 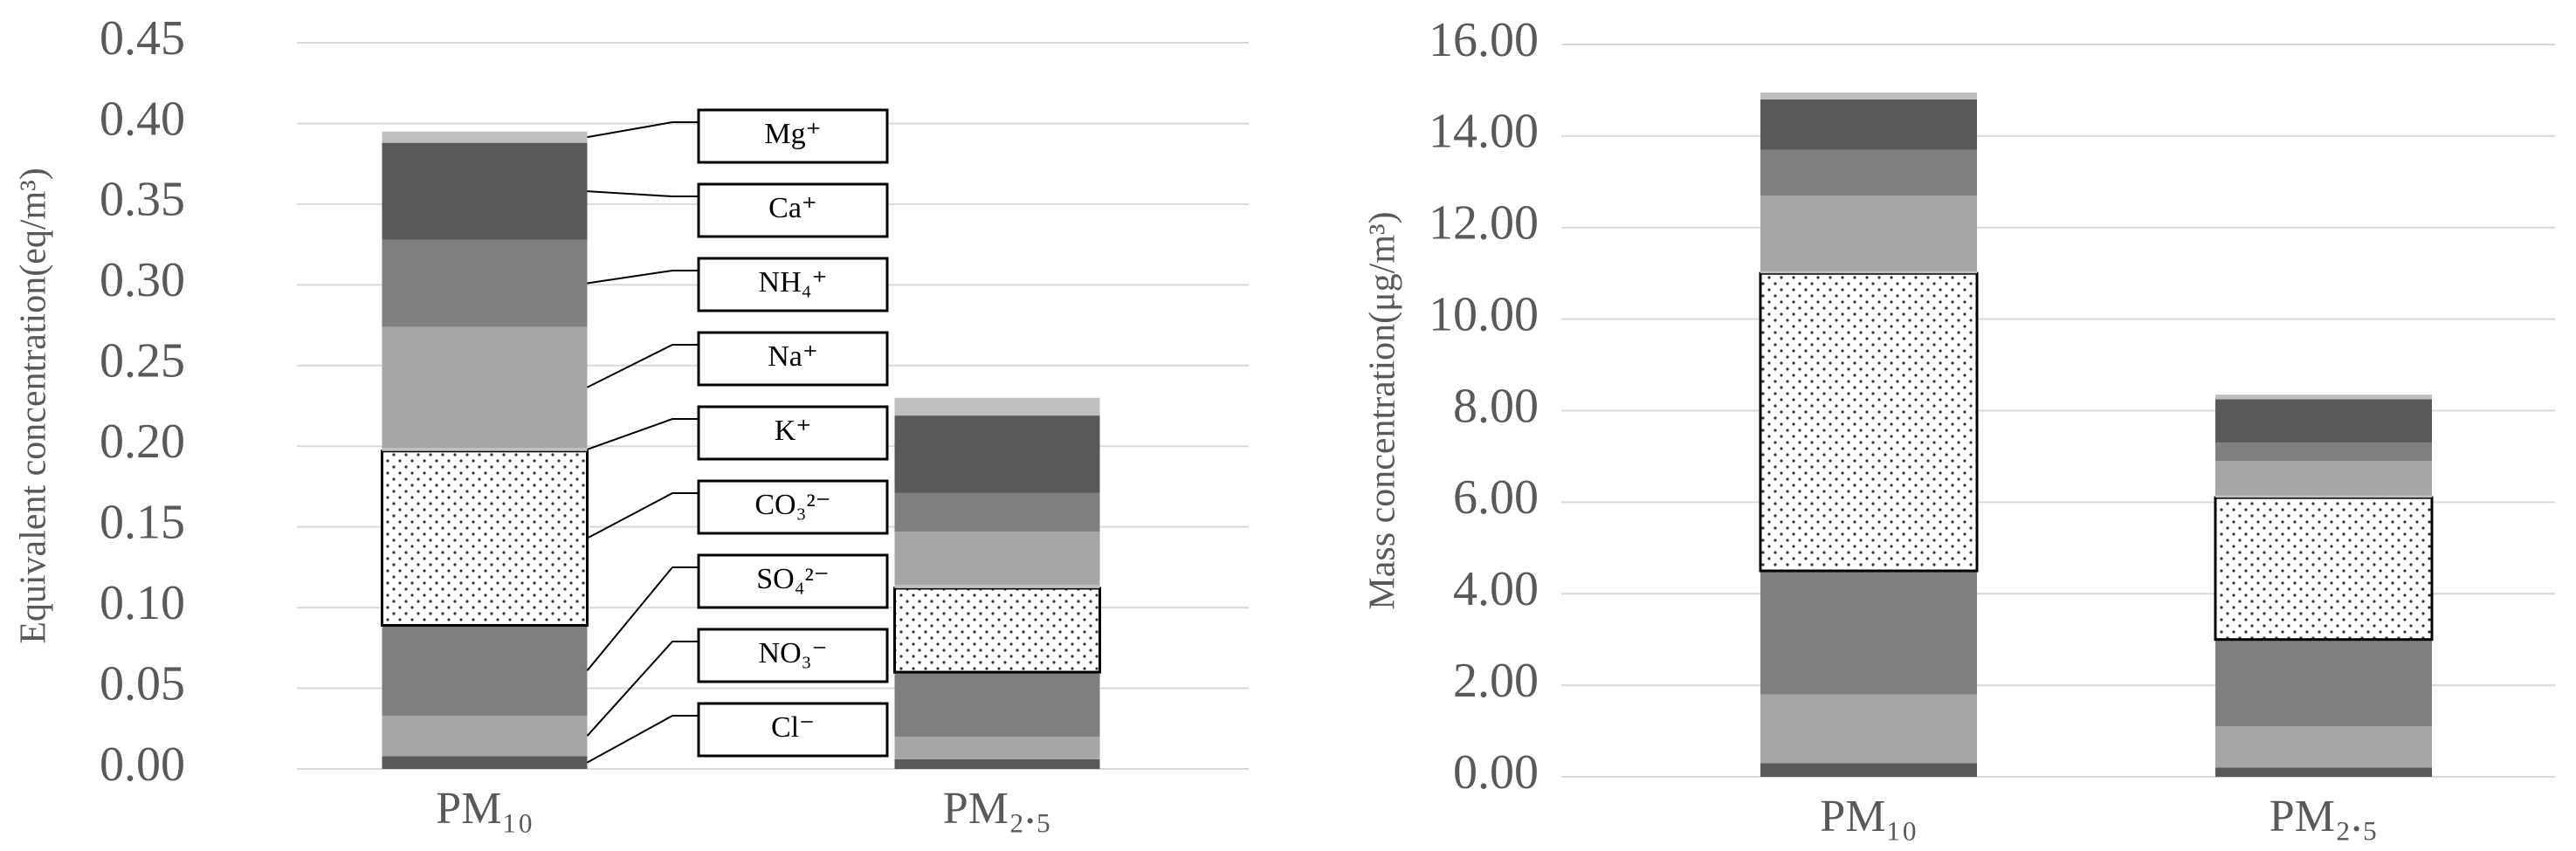 I want to click on y-tick-label: 16.00, so click(x=1484, y=40).